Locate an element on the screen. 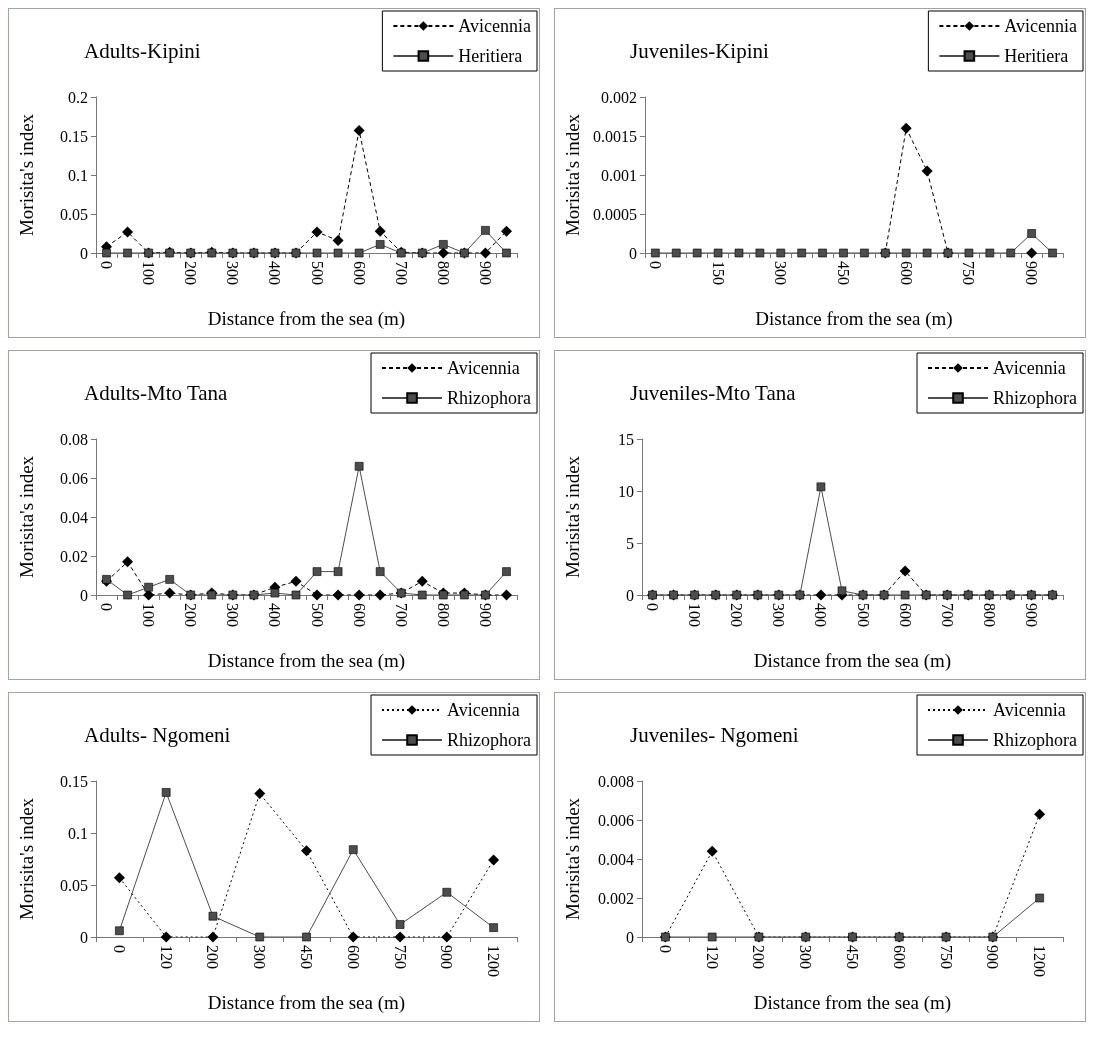  chart-title: Juveniles-Mto Tana is located at coordinates (713, 392).